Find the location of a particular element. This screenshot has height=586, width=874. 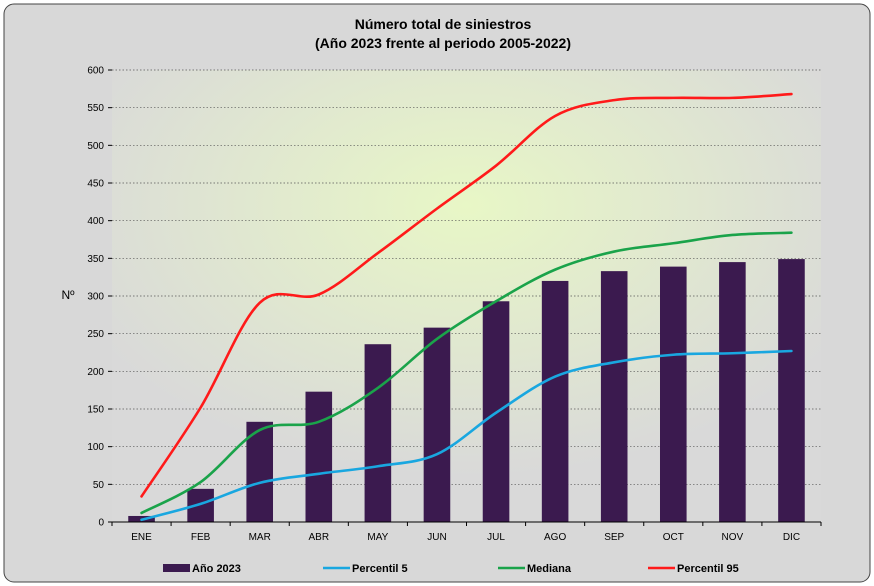

legend-label: Mediana is located at coordinates (549, 569).